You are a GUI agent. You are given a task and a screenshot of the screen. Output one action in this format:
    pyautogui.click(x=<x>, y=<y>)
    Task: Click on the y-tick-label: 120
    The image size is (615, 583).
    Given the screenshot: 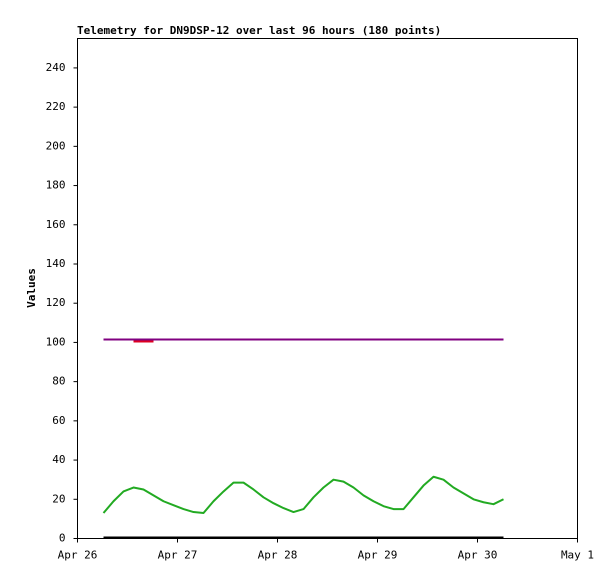 What is the action you would take?
    pyautogui.click(x=56, y=302)
    